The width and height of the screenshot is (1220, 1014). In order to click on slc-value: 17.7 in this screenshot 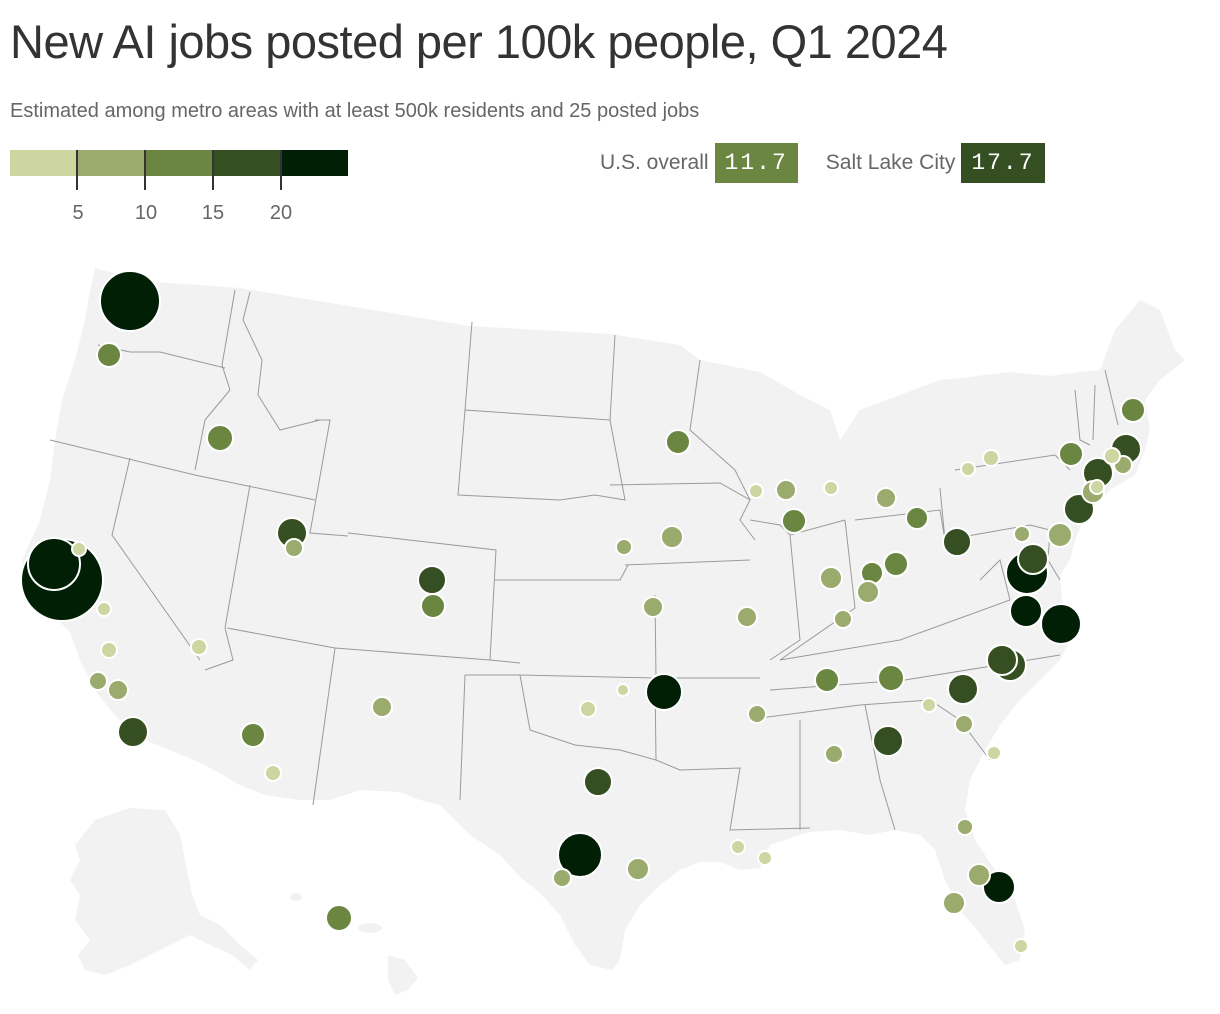, I will do `click(1003, 163)`.